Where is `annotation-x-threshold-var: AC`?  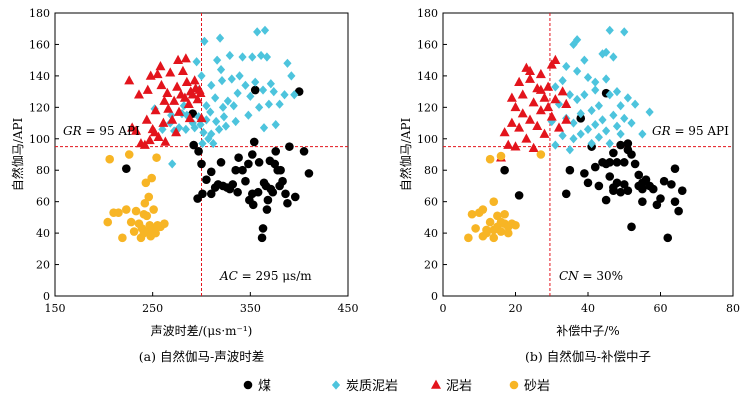
annotation-x-threshold-var: AC is located at coordinates (228, 276).